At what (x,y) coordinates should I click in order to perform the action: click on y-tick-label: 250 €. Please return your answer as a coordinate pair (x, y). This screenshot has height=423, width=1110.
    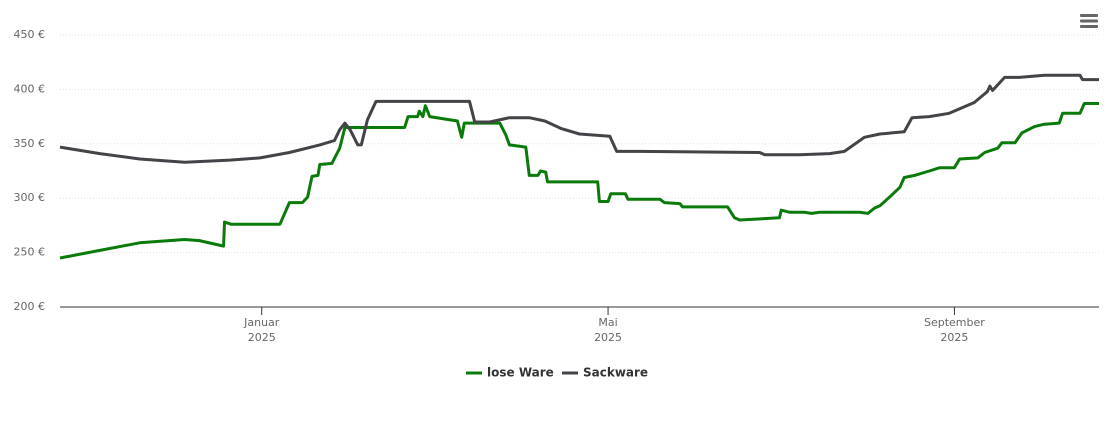
    Looking at the image, I should click on (30, 252).